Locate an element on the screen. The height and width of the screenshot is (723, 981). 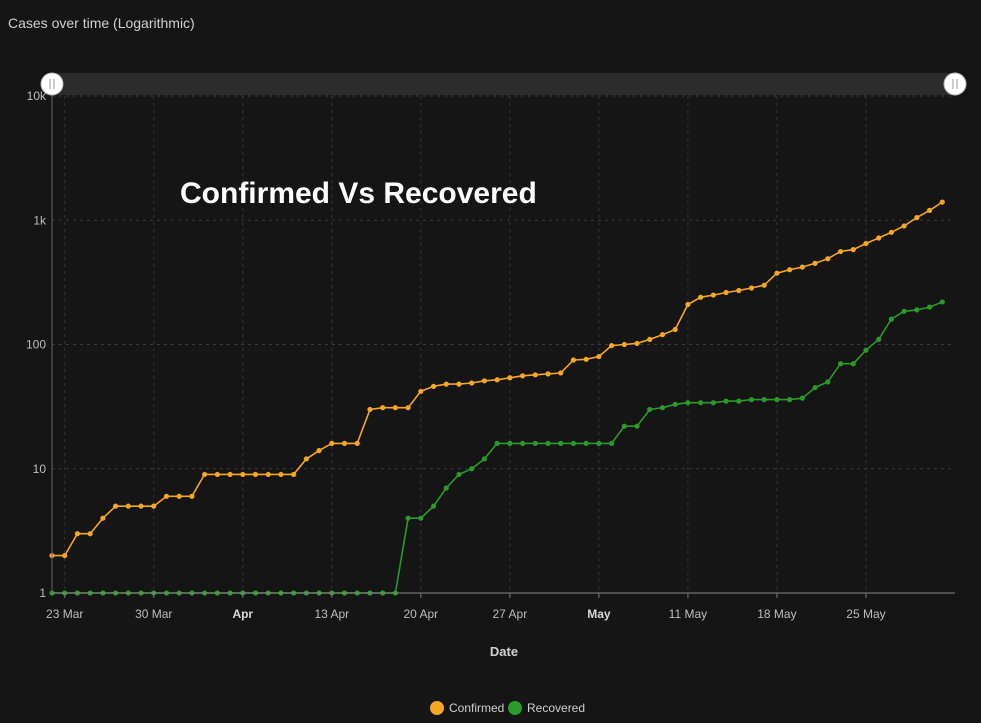
legend-item-confirmed: Confirmed is located at coordinates (467, 708).